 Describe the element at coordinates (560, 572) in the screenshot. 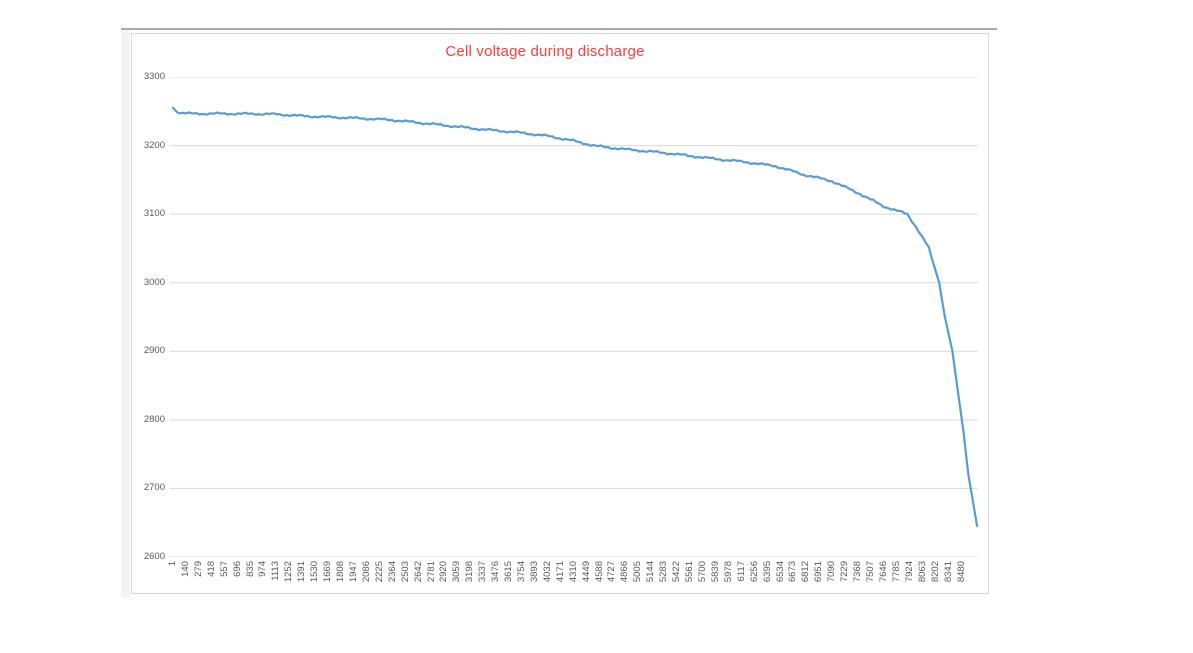

I see `x-tick-label: 4171` at that location.